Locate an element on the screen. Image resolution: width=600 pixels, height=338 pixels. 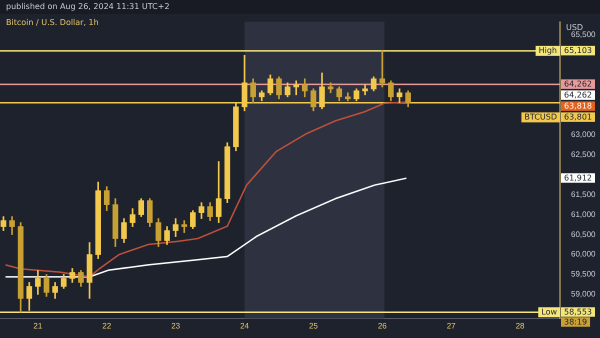
x-tick-label: 23 is located at coordinates (176, 325).